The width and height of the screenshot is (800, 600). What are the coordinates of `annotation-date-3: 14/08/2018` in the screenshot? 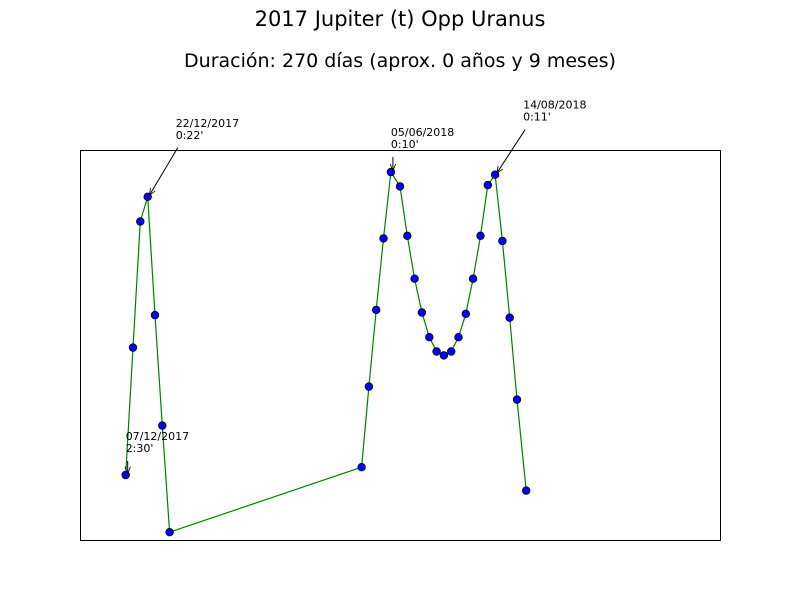 It's located at (554, 105).